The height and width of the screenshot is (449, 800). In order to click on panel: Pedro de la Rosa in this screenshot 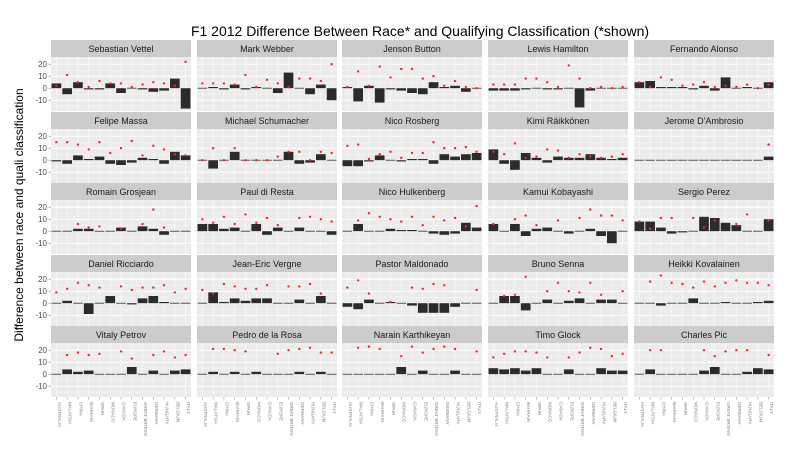, I will do `click(267, 361)`.